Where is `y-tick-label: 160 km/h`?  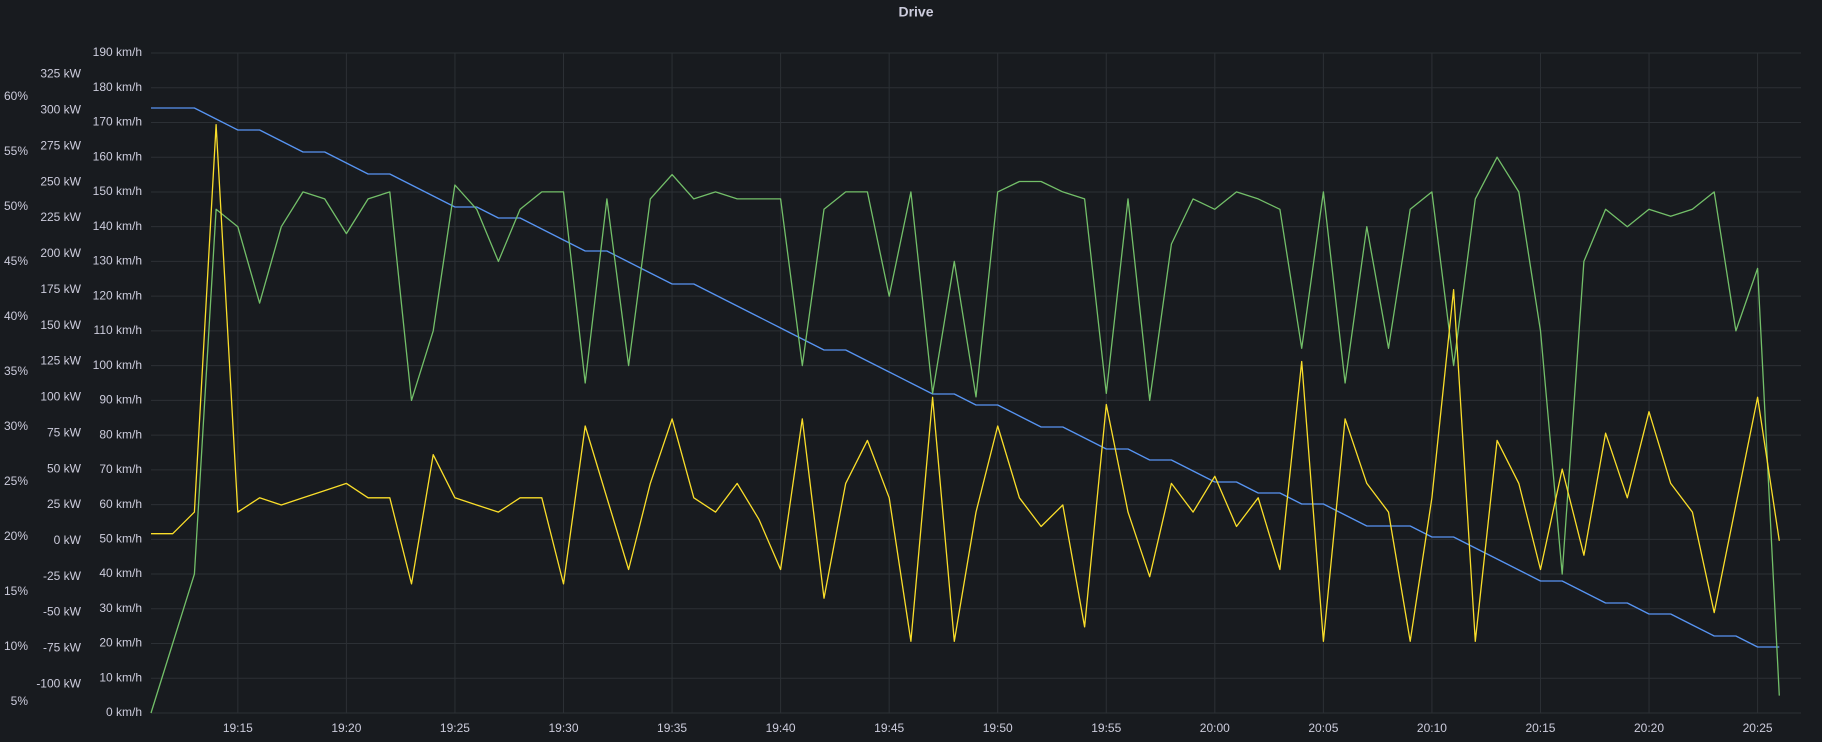
y-tick-label: 160 km/h is located at coordinates (117, 156).